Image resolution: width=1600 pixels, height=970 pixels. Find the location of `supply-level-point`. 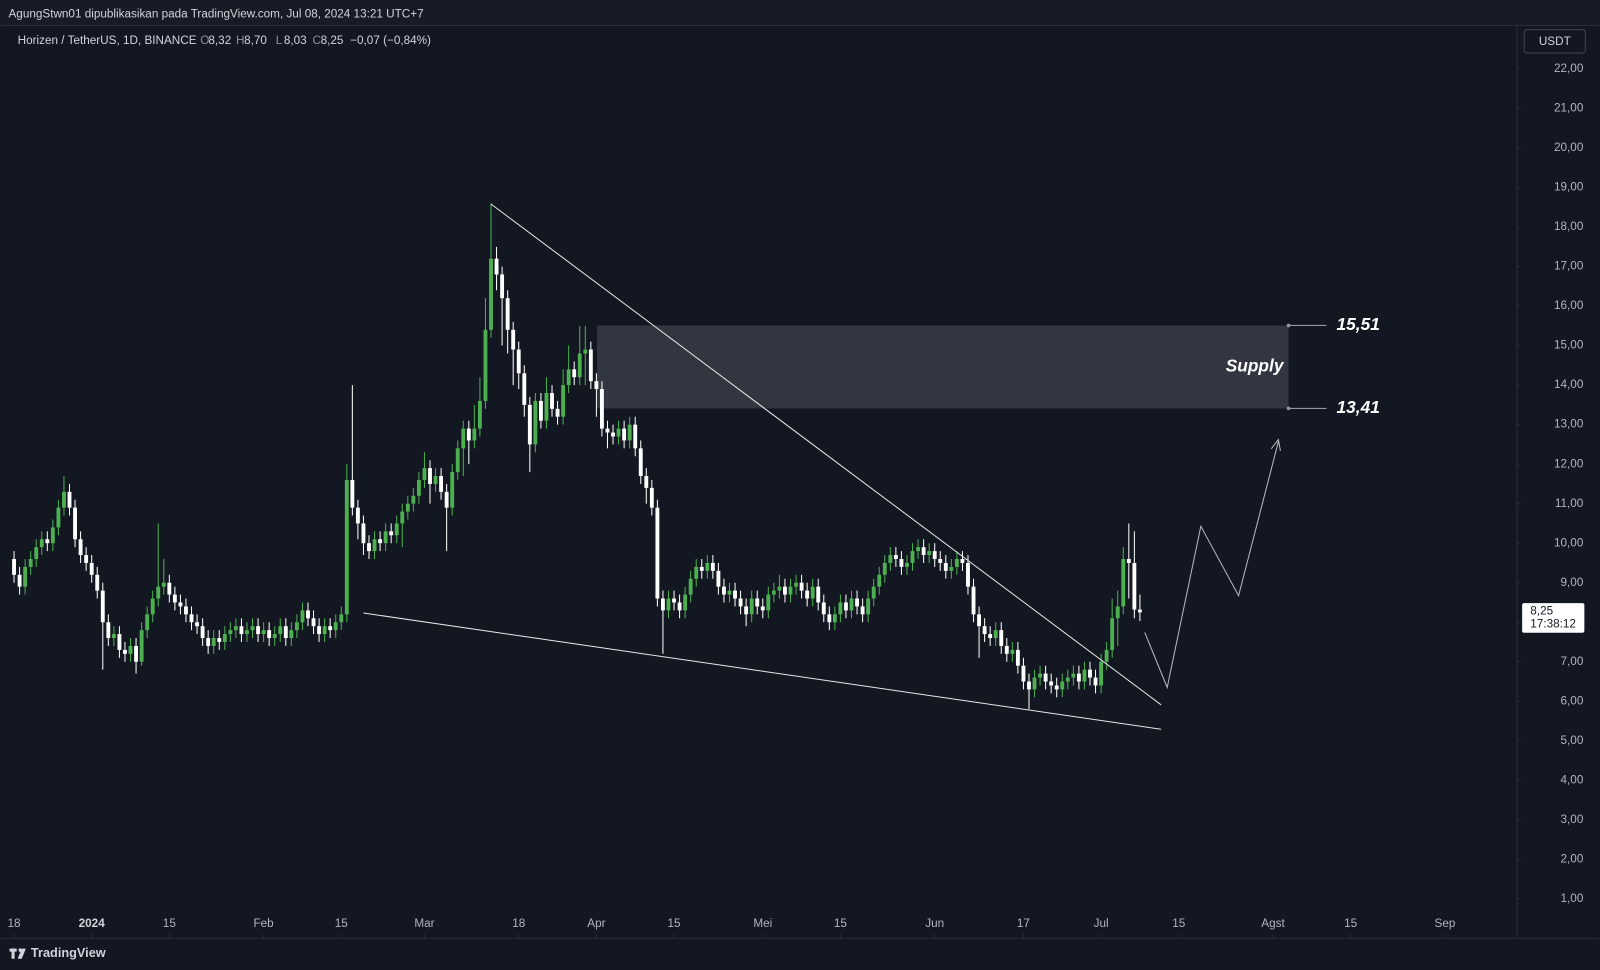

supply-level-point is located at coordinates (1288, 325).